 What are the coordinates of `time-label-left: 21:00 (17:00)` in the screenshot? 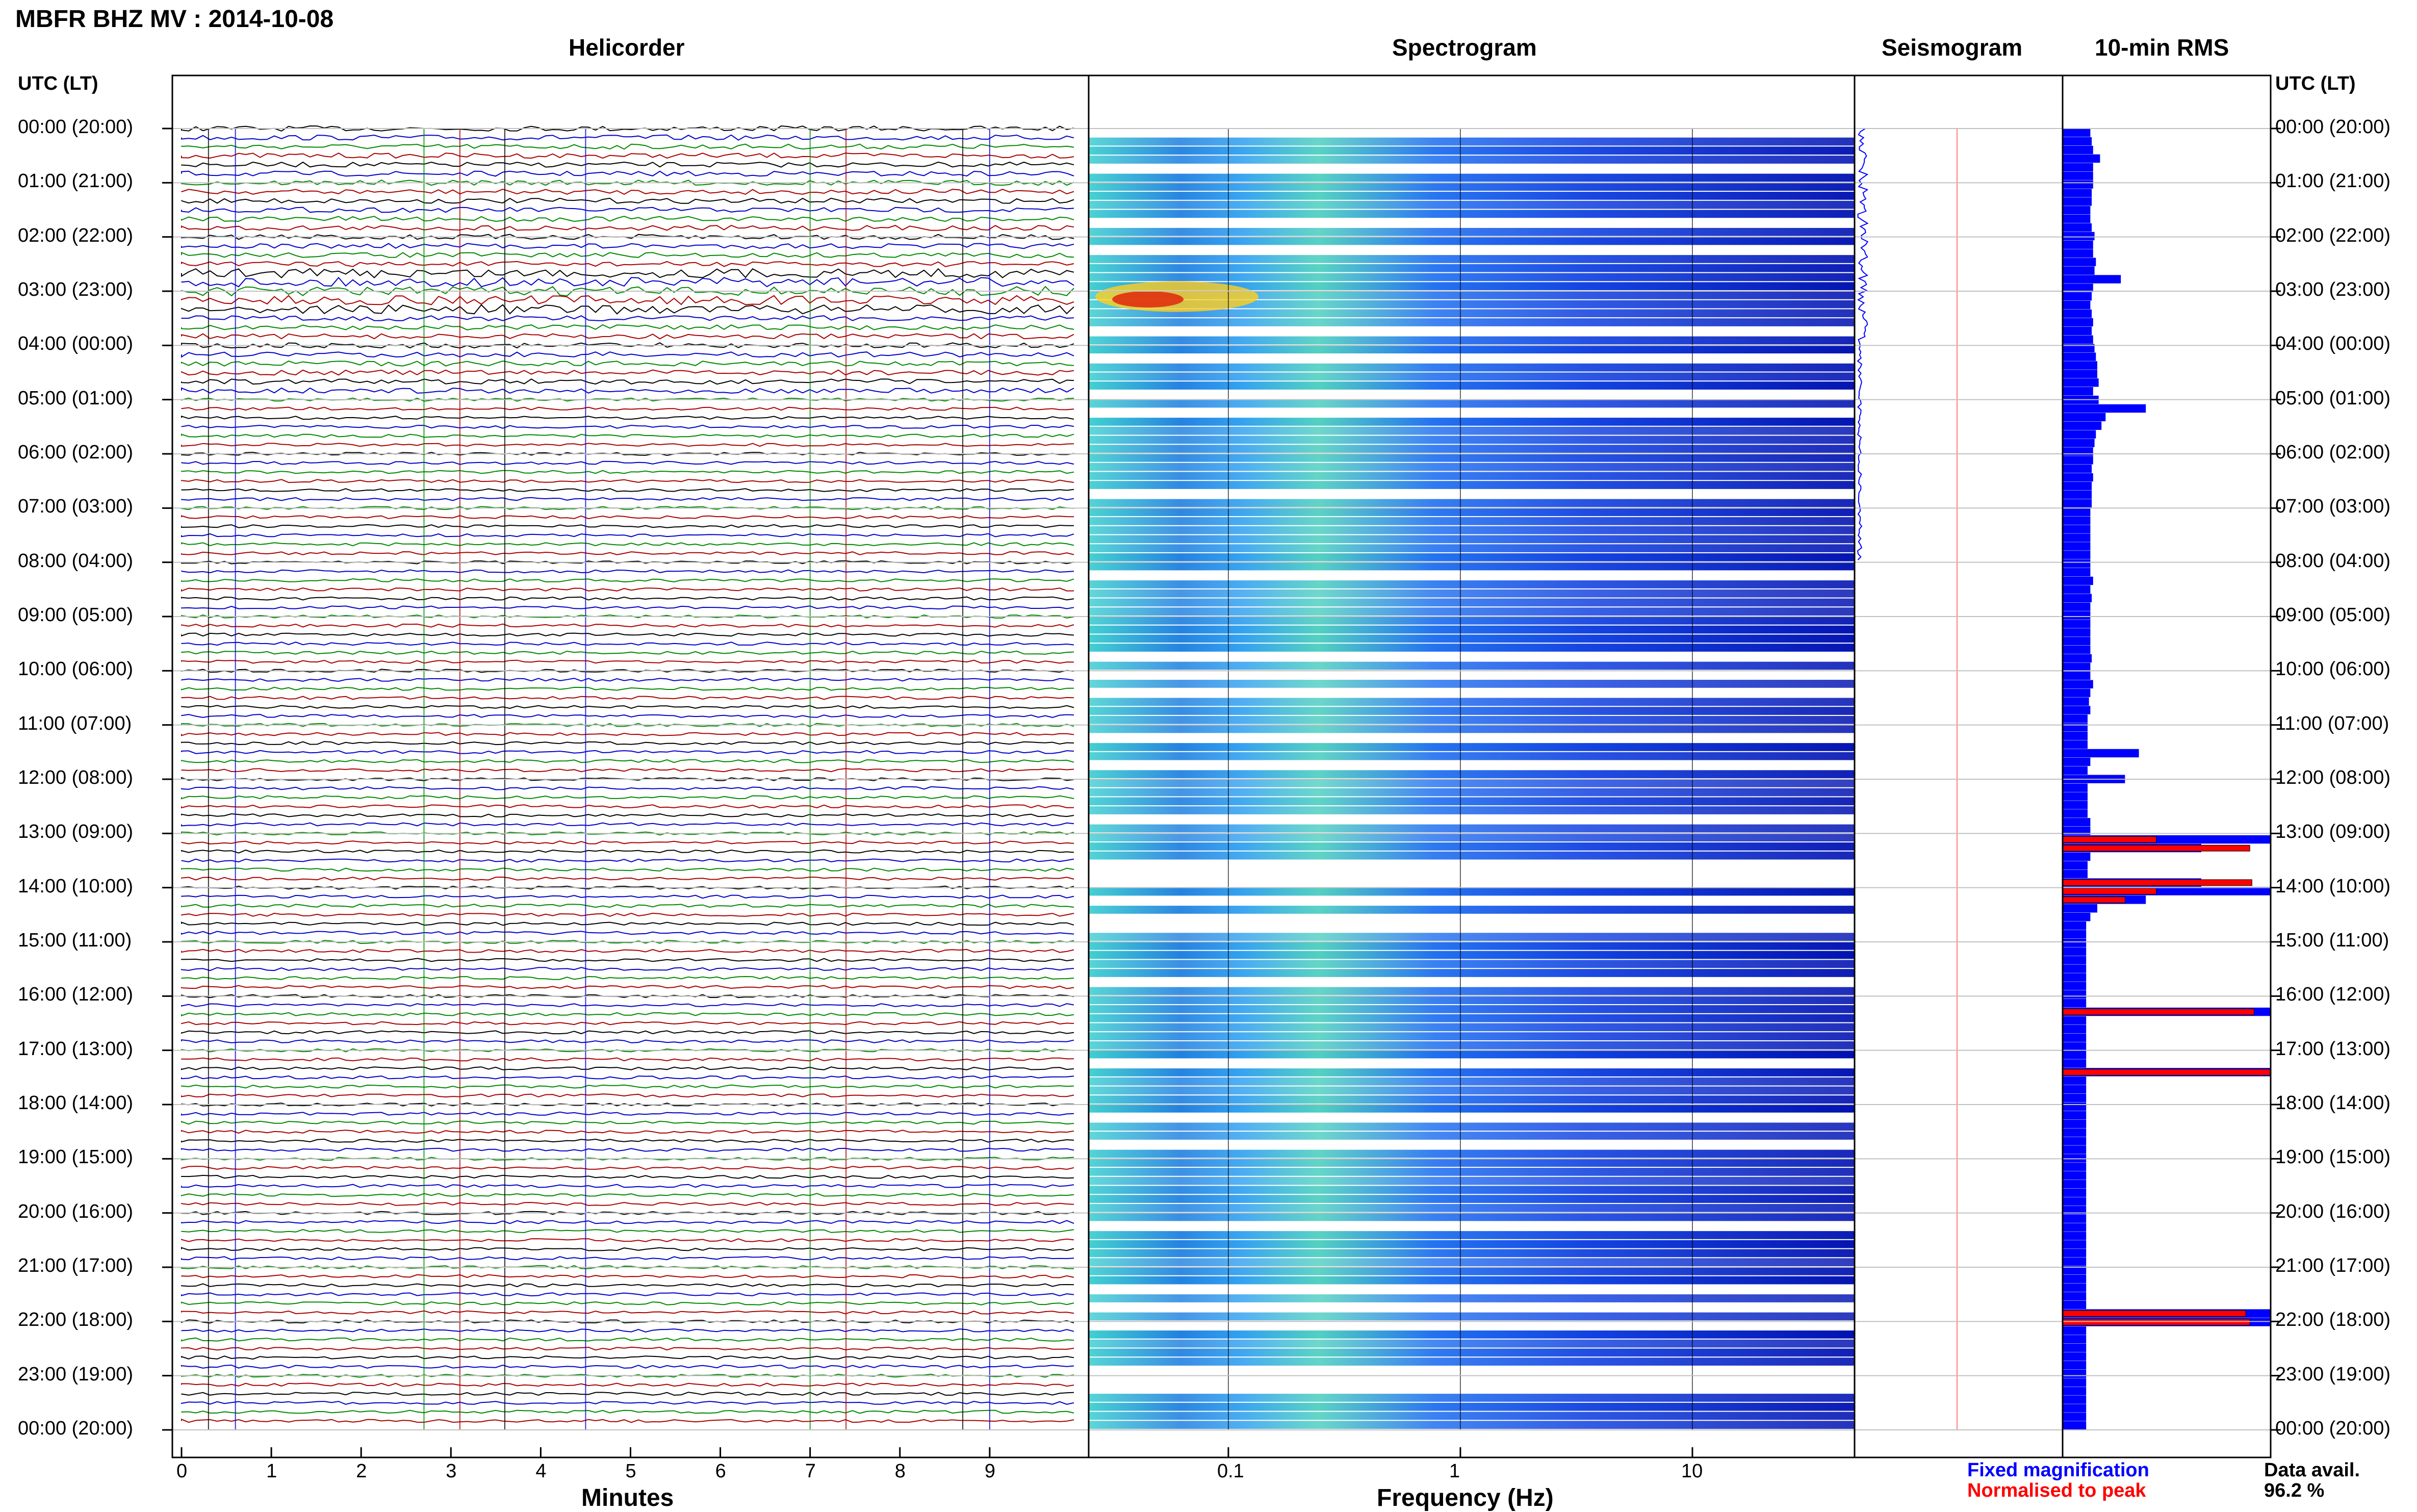 It's located at (76, 1265).